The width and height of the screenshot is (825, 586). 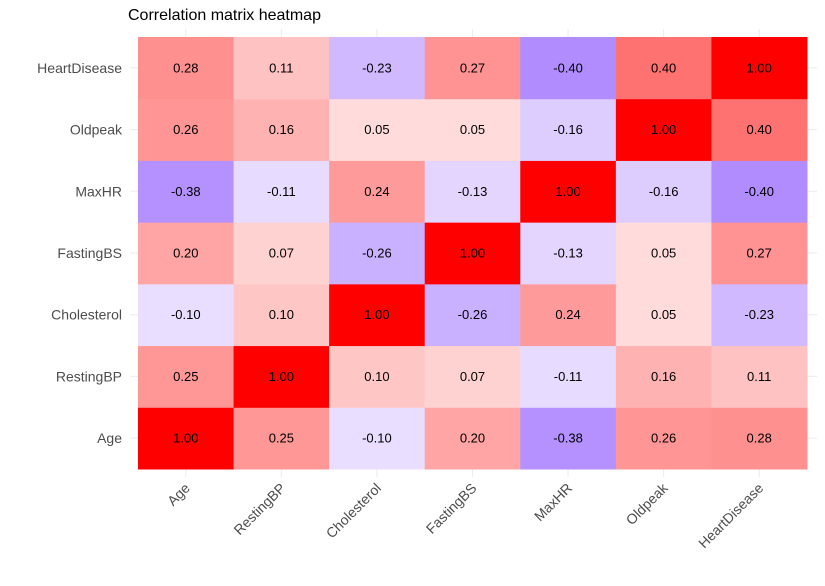 I want to click on cell-label-Cholesterol-Age: -0.10, so click(x=186, y=314).